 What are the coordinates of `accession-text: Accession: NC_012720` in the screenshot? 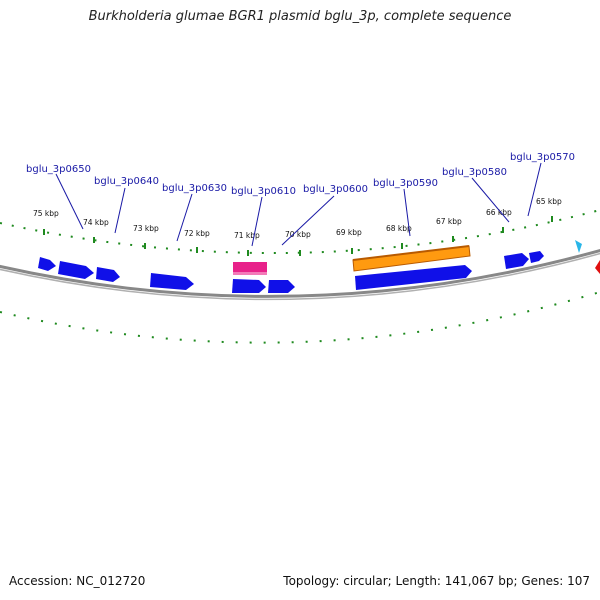 It's located at (77, 581).